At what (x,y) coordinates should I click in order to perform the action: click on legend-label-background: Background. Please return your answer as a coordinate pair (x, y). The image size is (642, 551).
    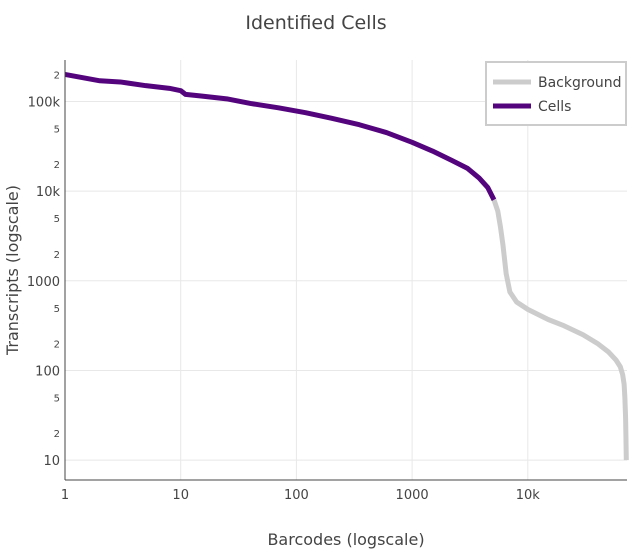
    Looking at the image, I should click on (580, 83).